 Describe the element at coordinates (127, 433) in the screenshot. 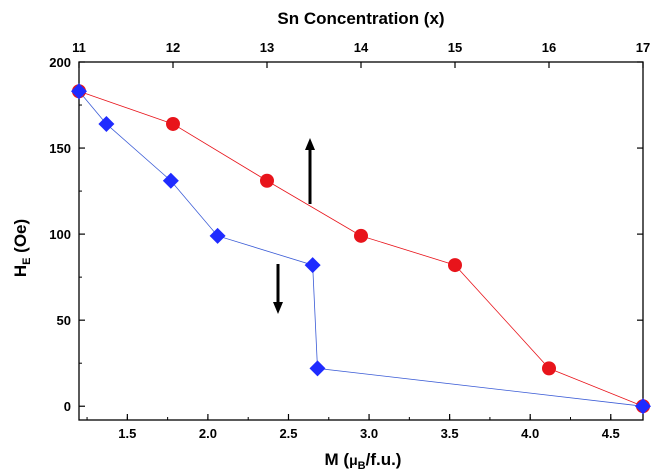

I see `bottom-tick-label: 1.5` at that location.